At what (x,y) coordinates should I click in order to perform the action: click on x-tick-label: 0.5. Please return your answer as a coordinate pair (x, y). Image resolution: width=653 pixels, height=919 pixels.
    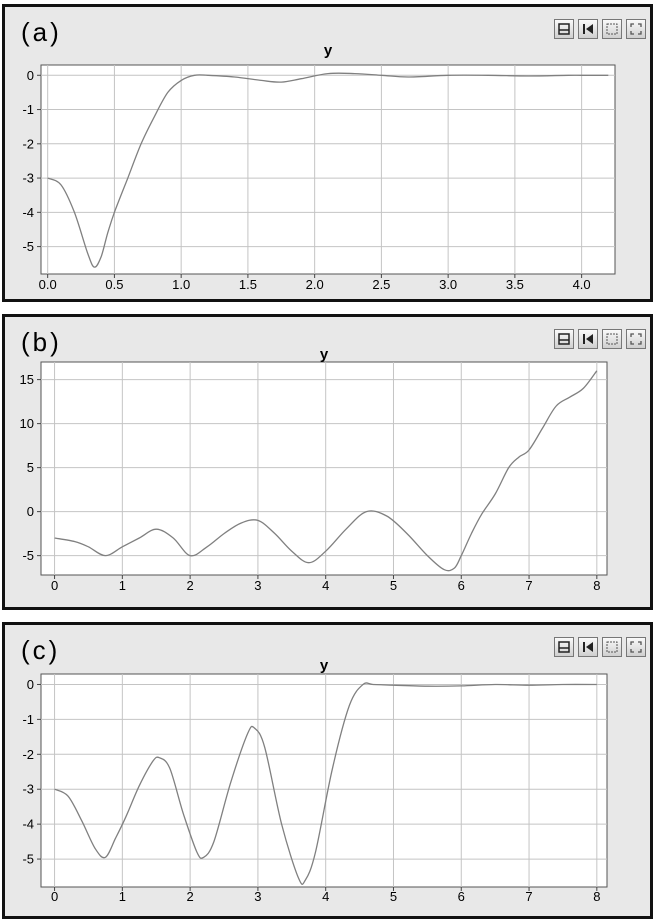
    Looking at the image, I should click on (114, 284).